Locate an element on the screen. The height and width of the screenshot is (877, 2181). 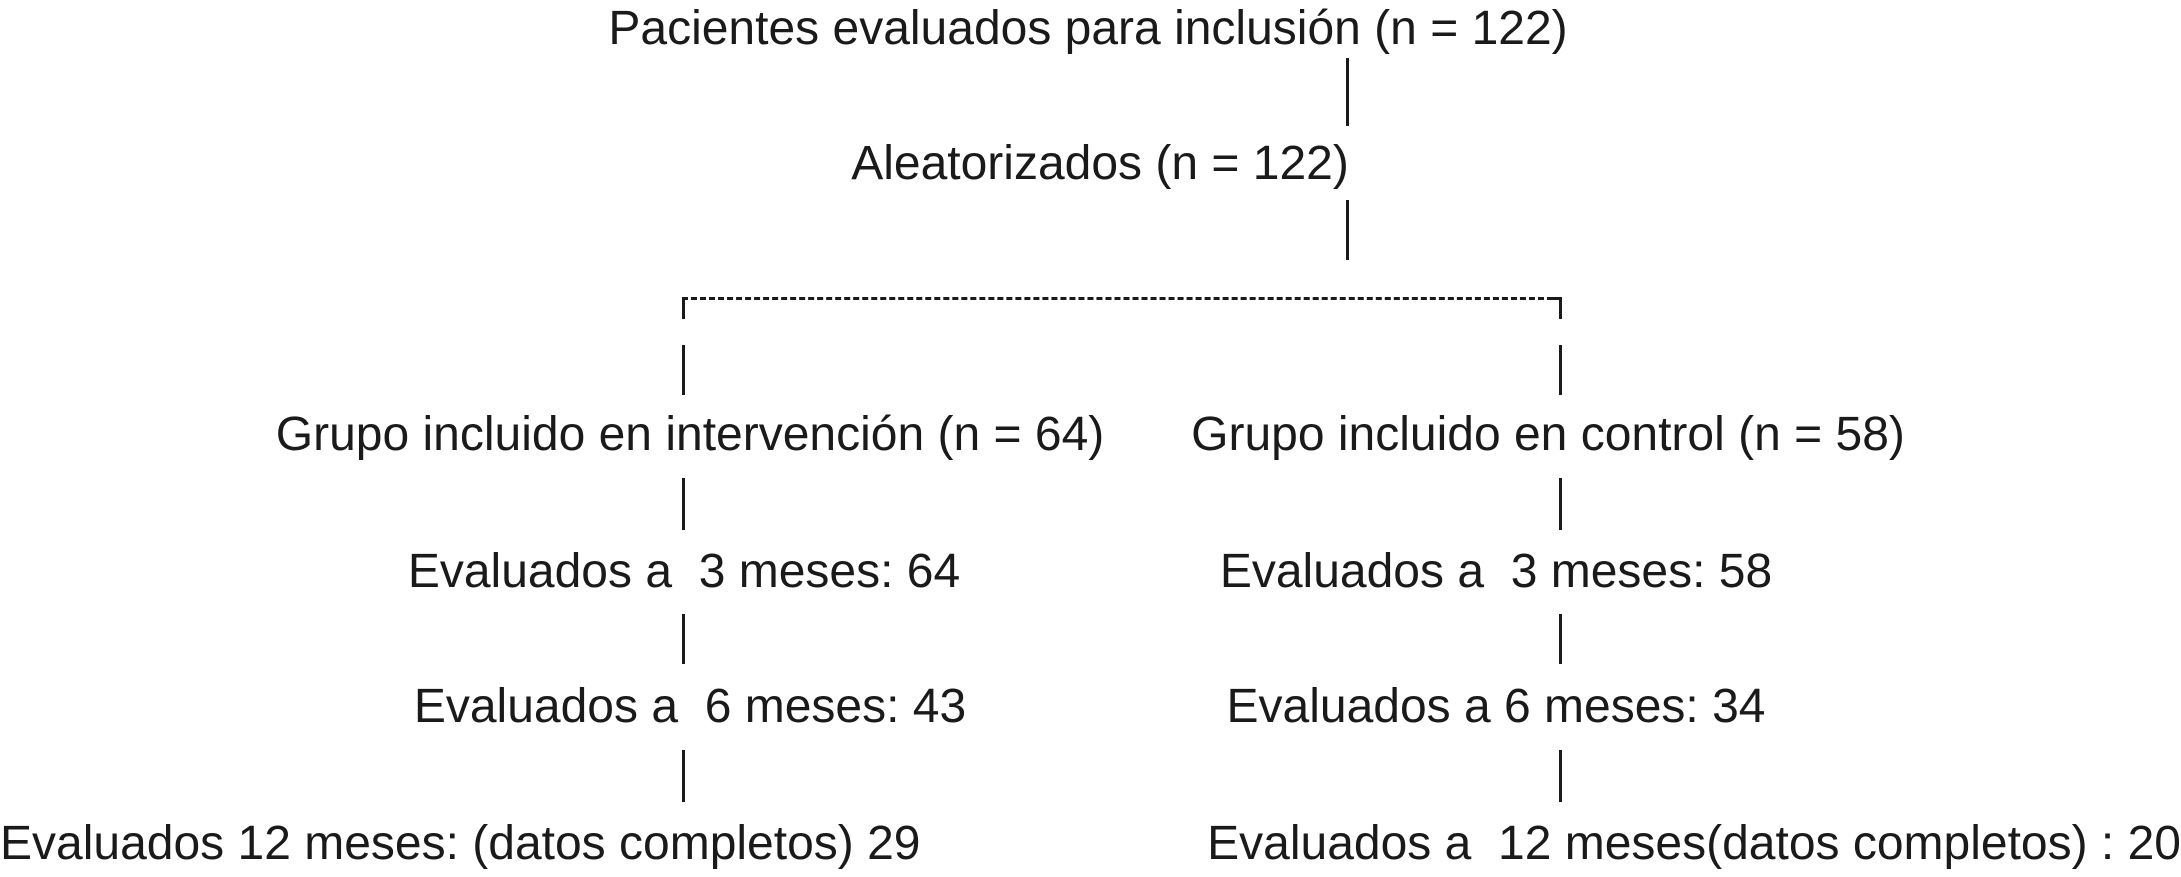
control-month3-node: Evaluados a 3 meses: 58 is located at coordinates (1496, 571).